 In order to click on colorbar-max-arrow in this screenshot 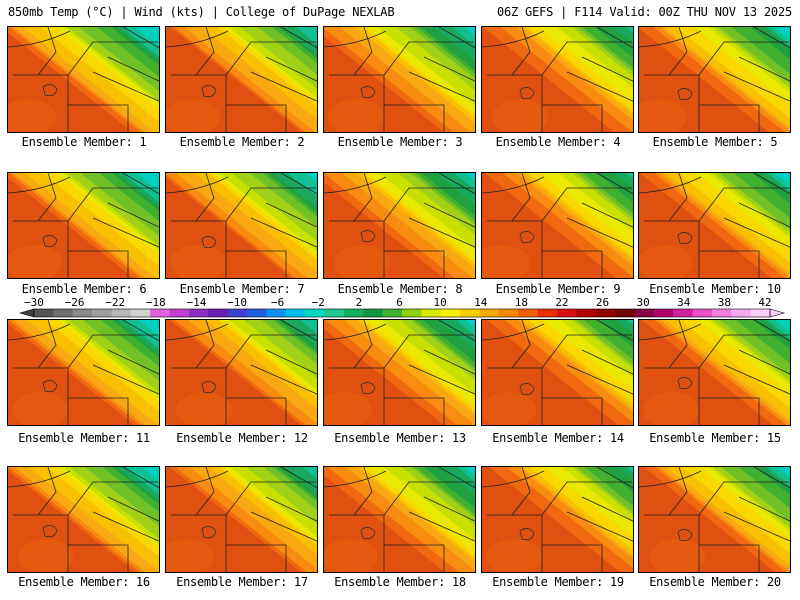, I will do `click(777, 313)`.